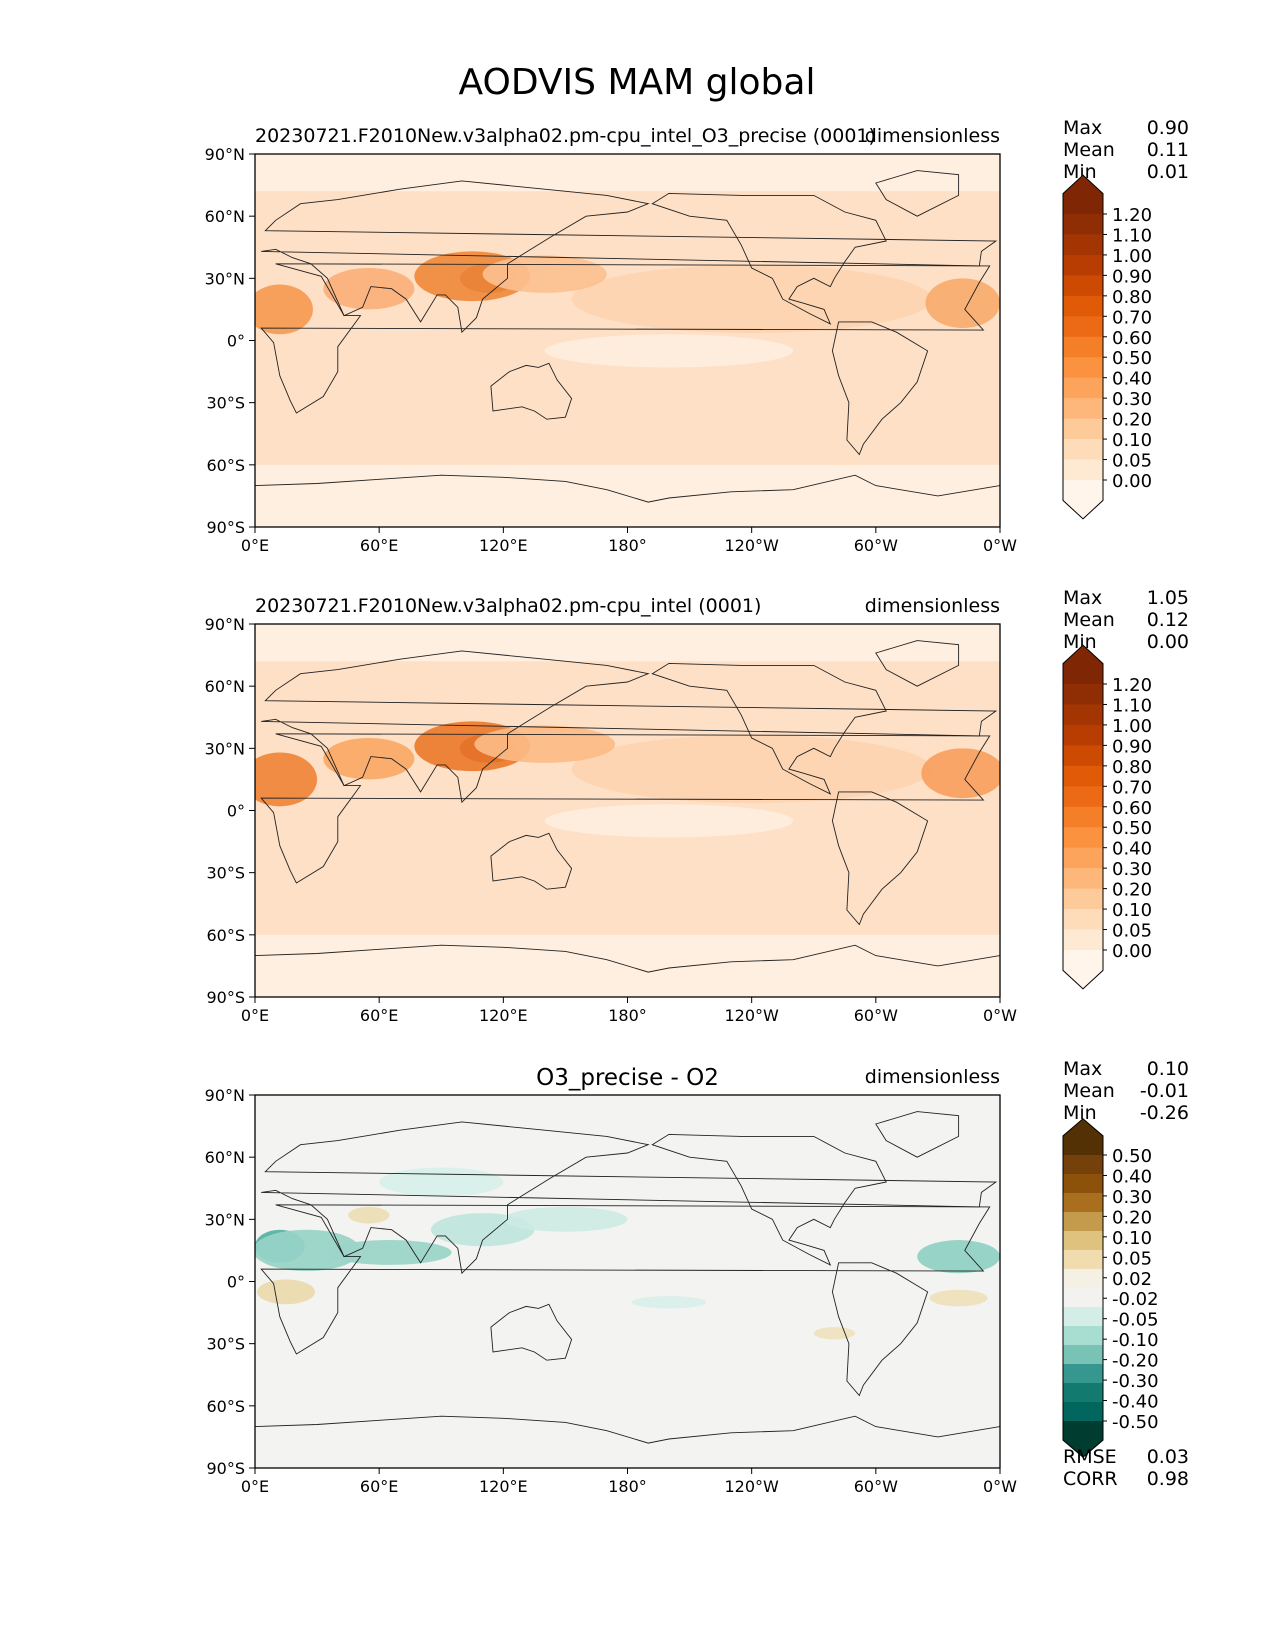  Describe the element at coordinates (379, 1486) in the screenshot. I see `x-tick-label: 60°E` at that location.